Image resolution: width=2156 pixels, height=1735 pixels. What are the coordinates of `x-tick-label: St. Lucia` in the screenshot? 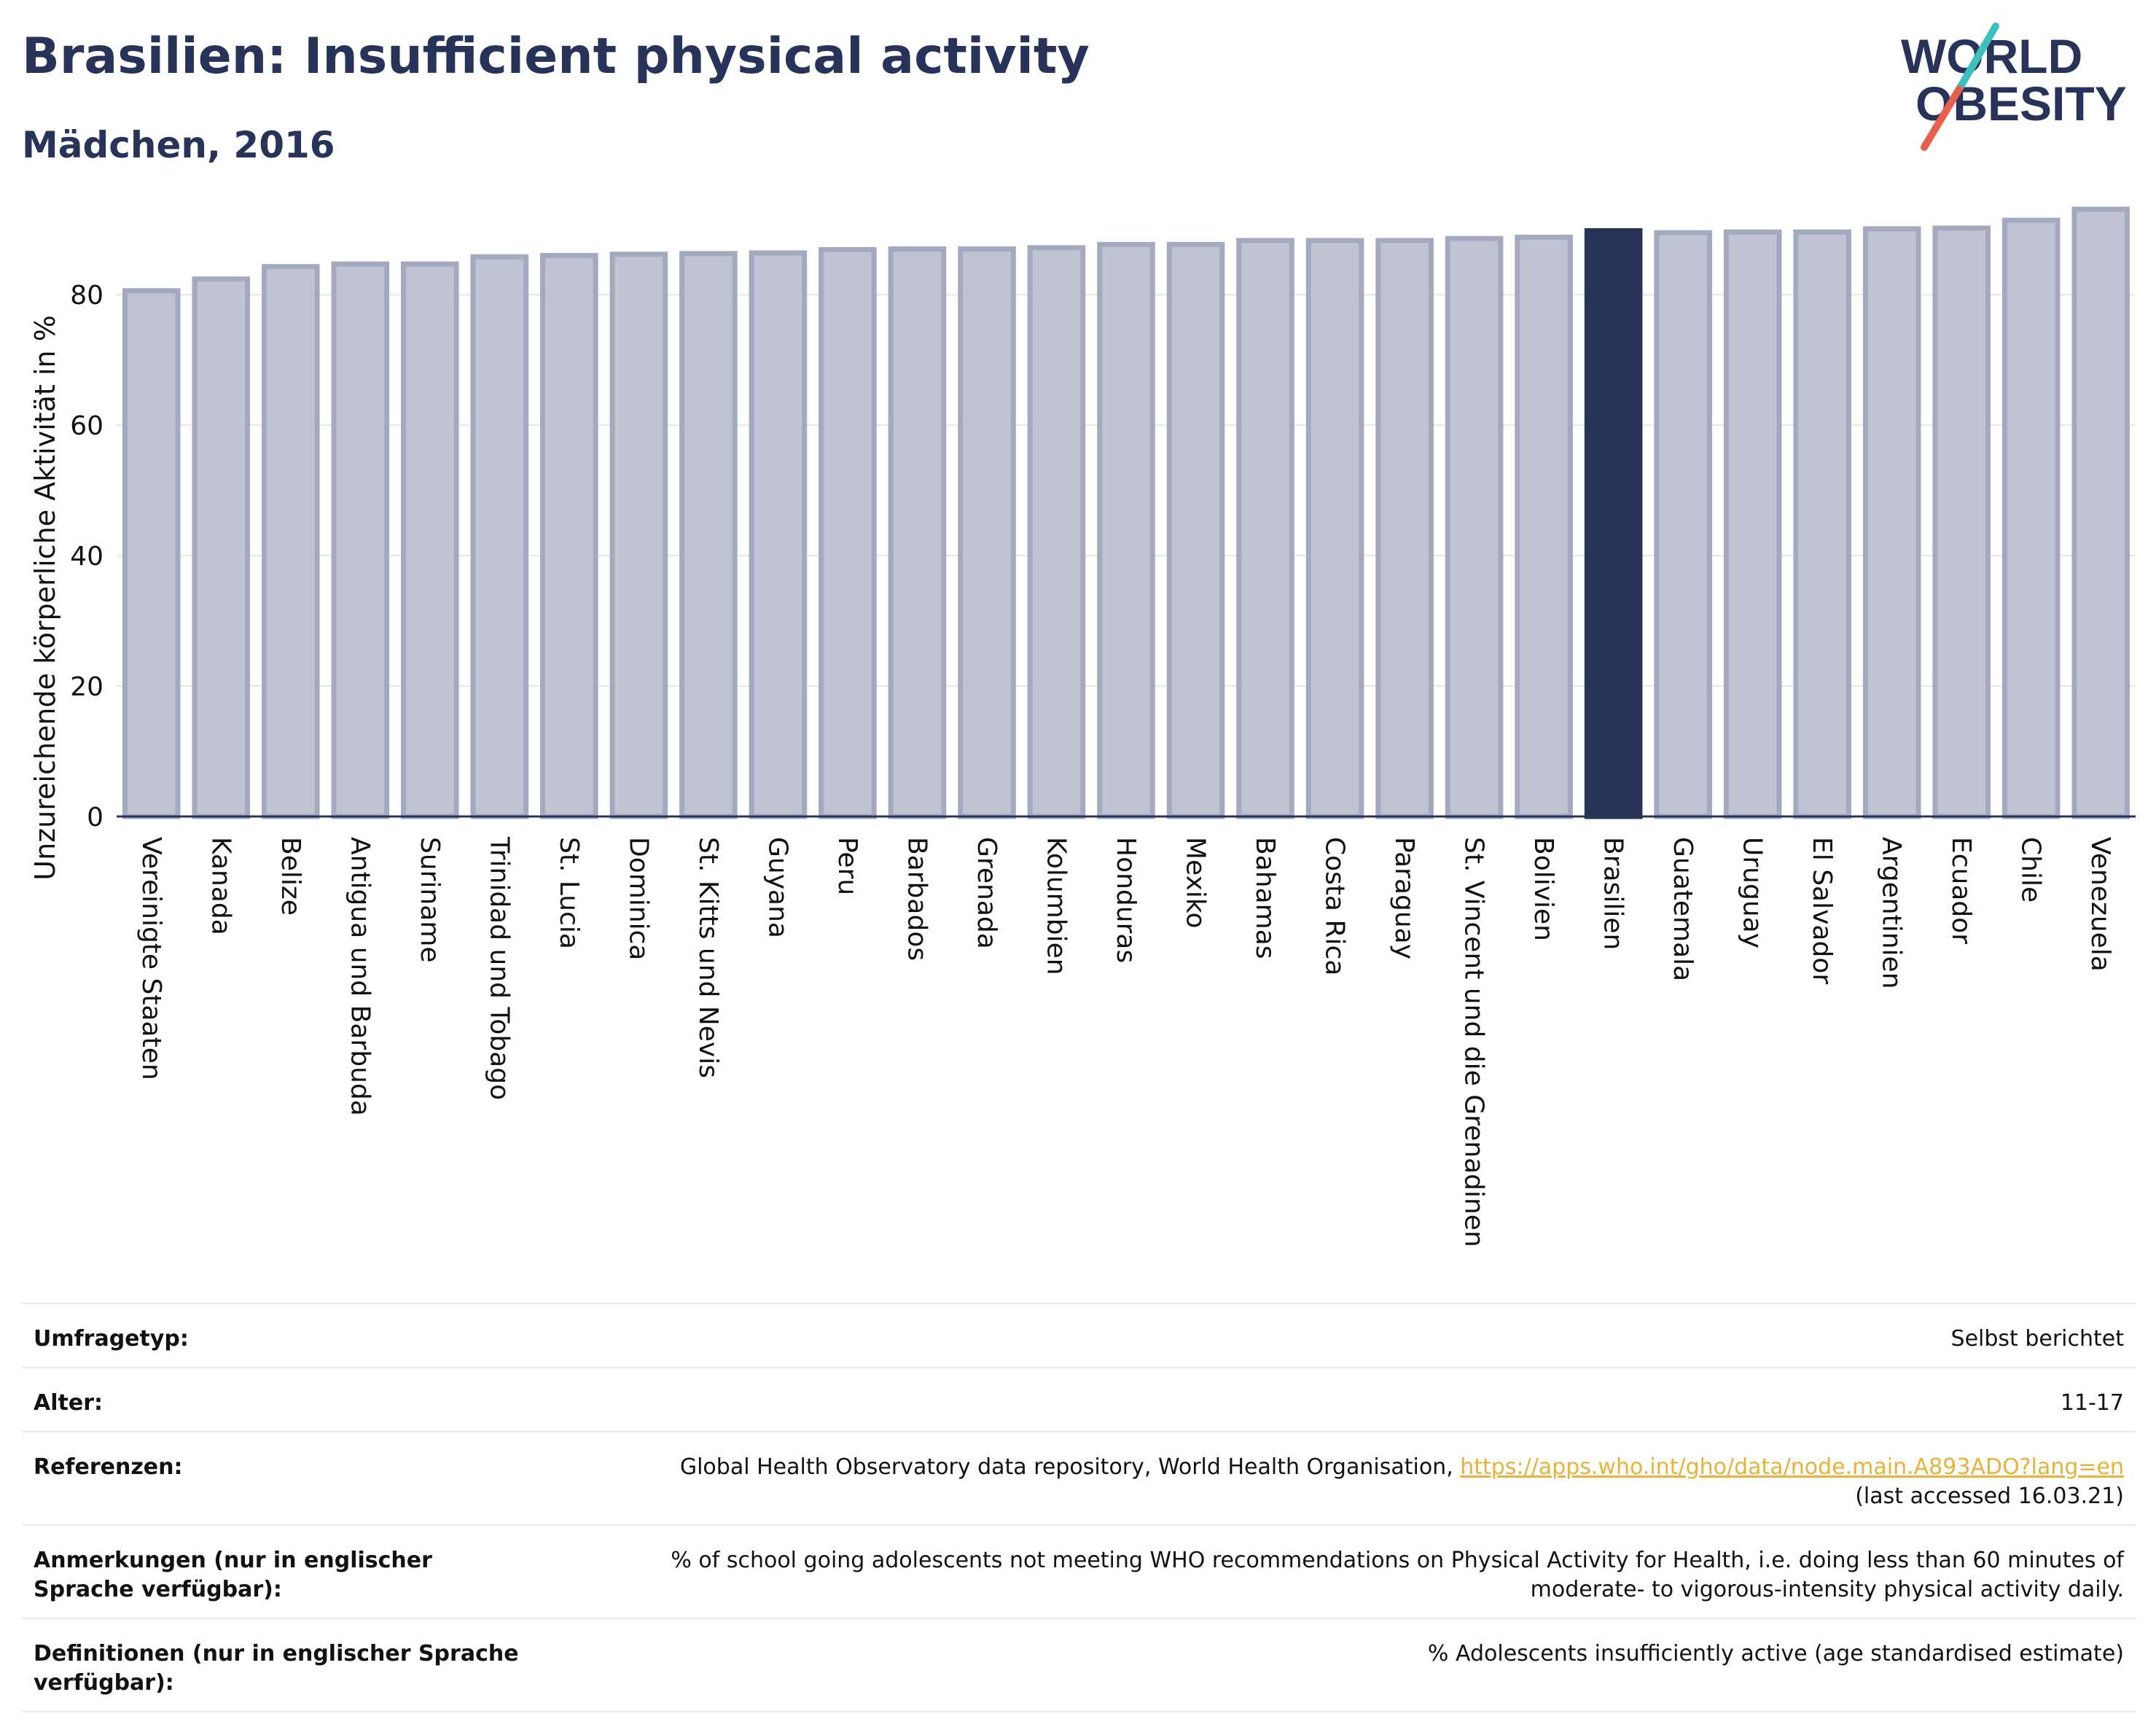 It's located at (569, 893).